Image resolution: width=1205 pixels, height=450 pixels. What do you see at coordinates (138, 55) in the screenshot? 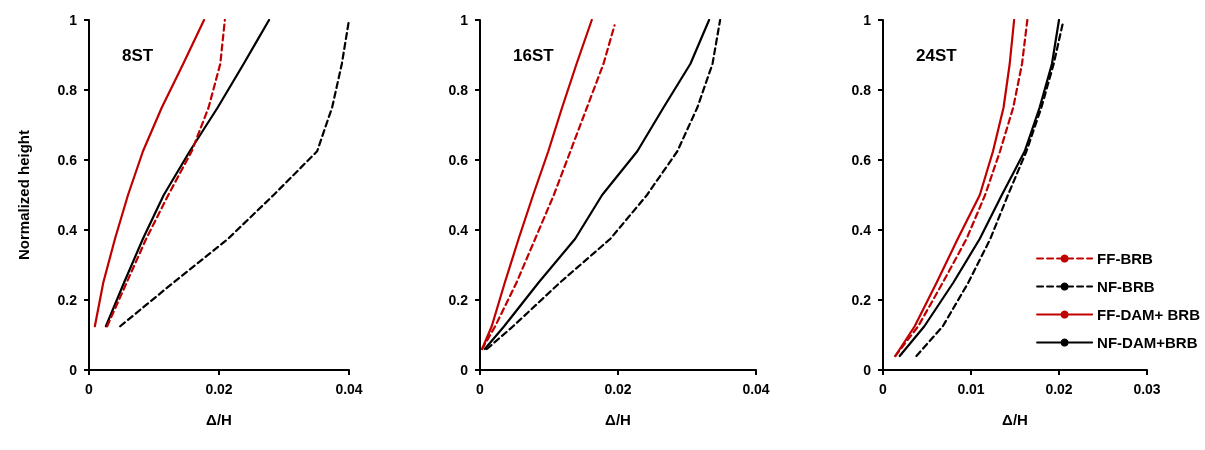
I see `text: 8ST` at bounding box center [138, 55].